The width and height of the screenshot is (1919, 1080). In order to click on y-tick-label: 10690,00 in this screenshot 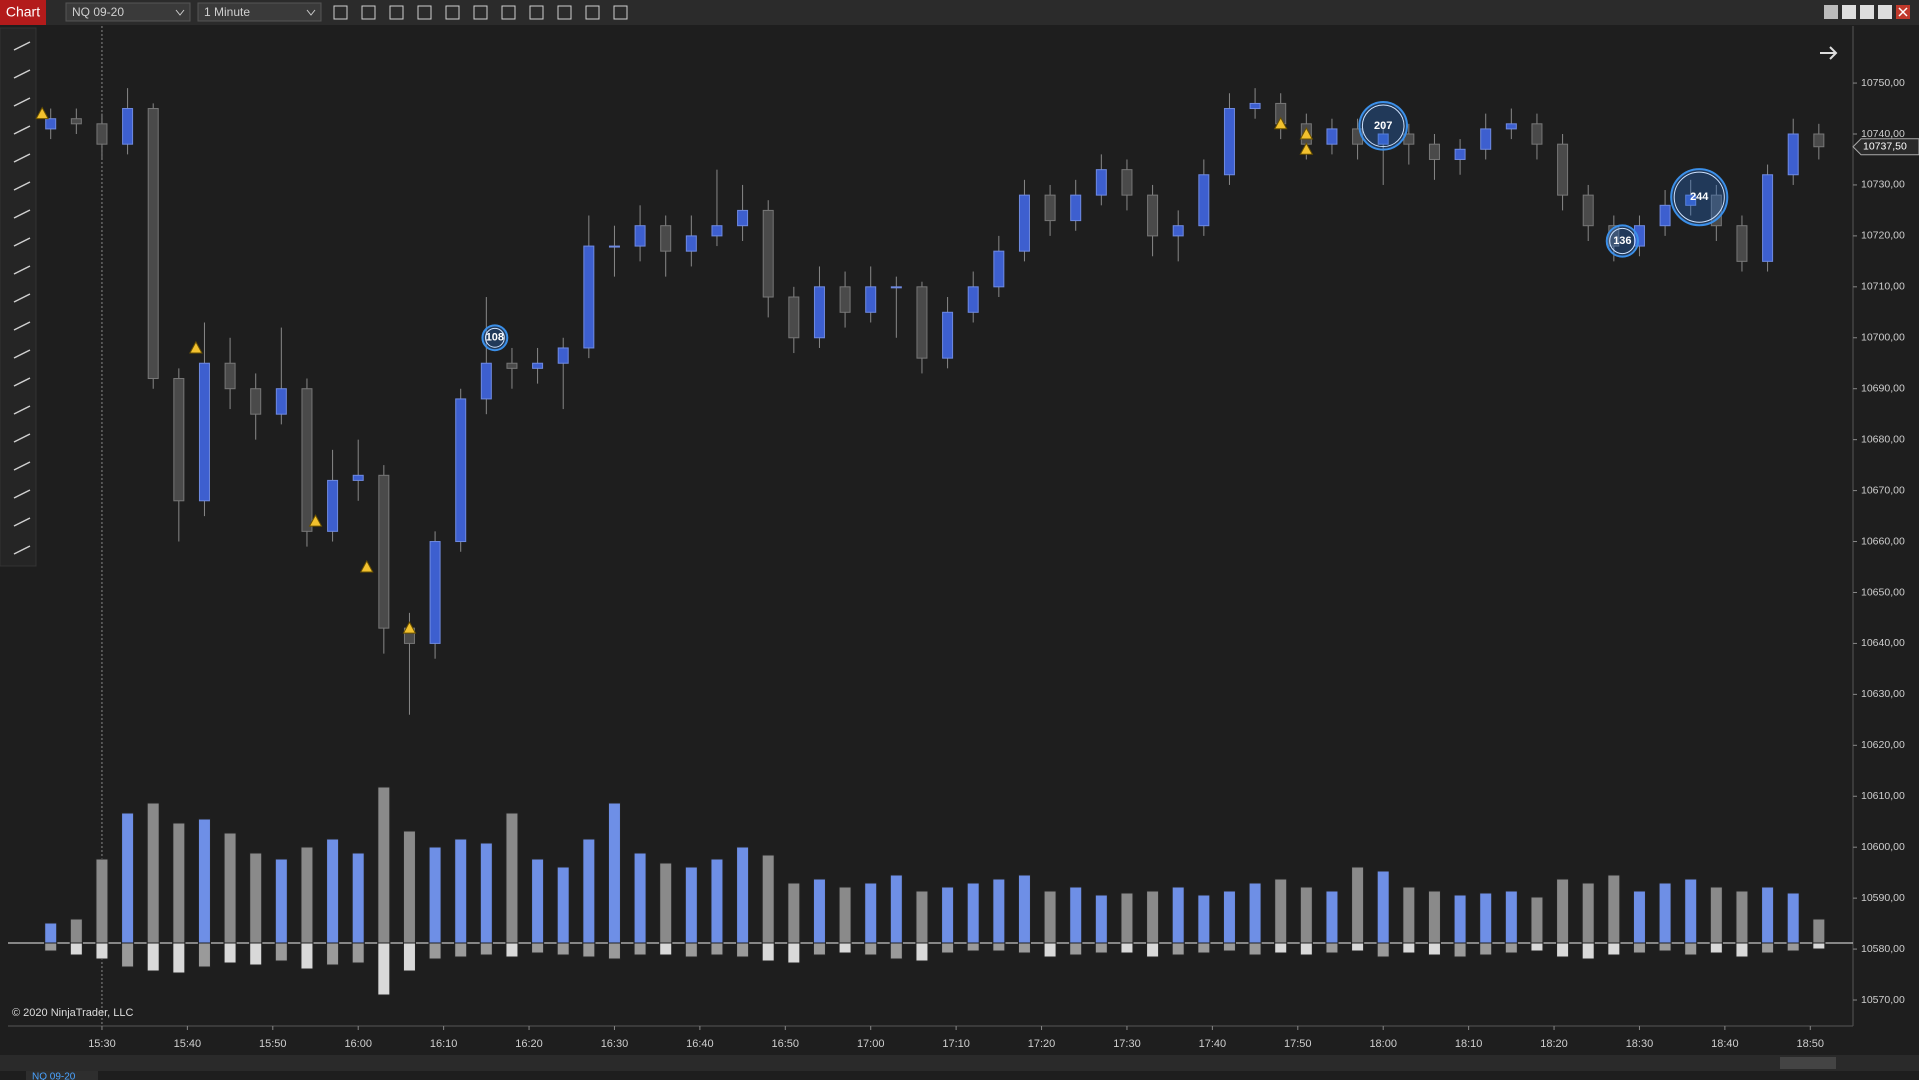, I will do `click(1883, 388)`.